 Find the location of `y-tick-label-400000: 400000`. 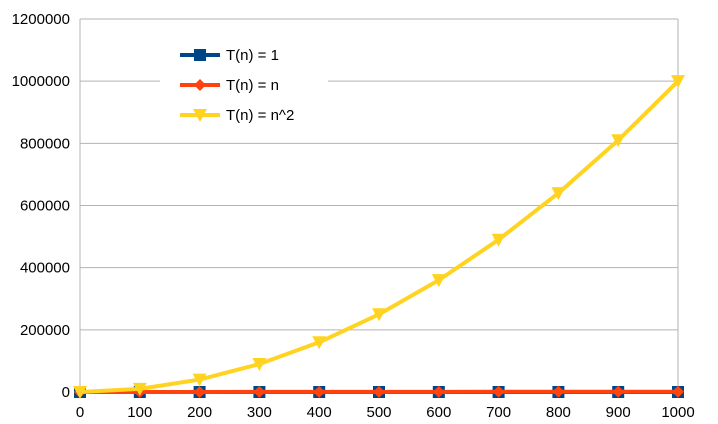

y-tick-label-400000: 400000 is located at coordinates (45, 268).